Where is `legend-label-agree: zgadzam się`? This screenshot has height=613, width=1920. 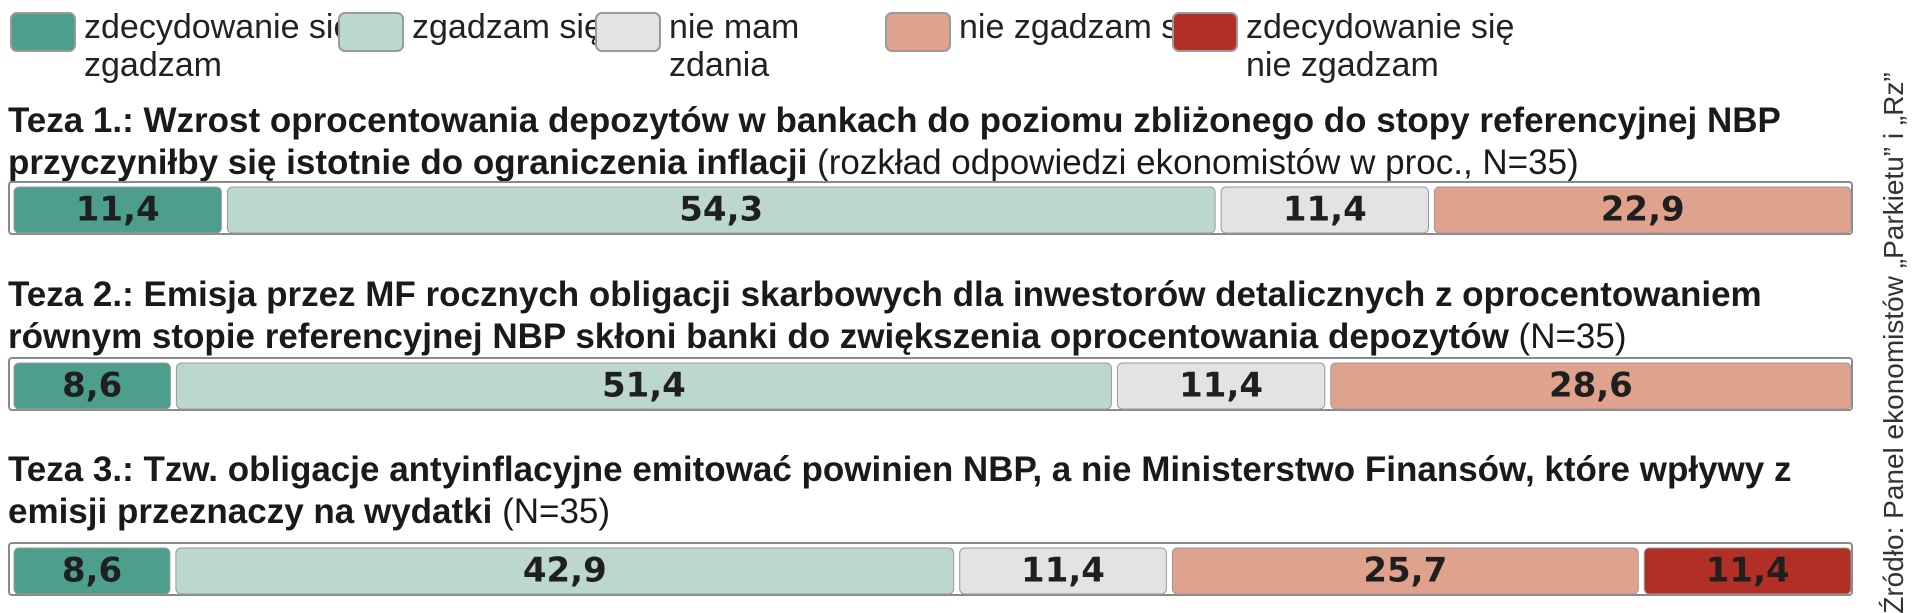 legend-label-agree: zgadzam się is located at coordinates (507, 27).